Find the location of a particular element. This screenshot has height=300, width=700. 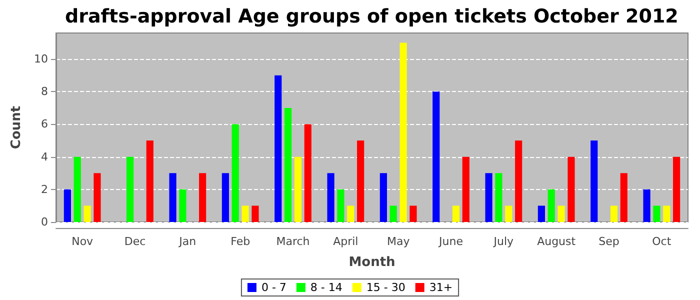

legend-label: 31+ is located at coordinates (441, 287).